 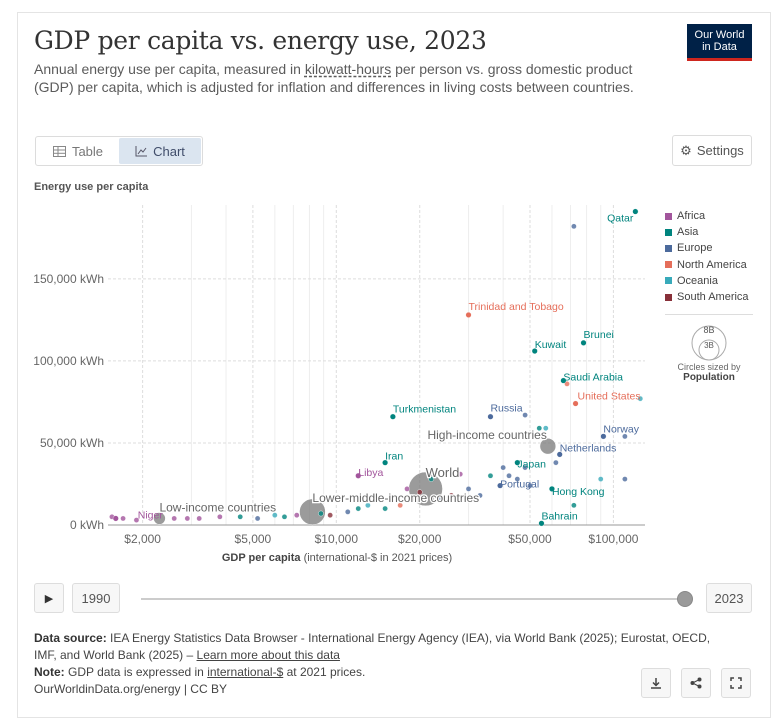 I want to click on share-icon, so click(x=696, y=683).